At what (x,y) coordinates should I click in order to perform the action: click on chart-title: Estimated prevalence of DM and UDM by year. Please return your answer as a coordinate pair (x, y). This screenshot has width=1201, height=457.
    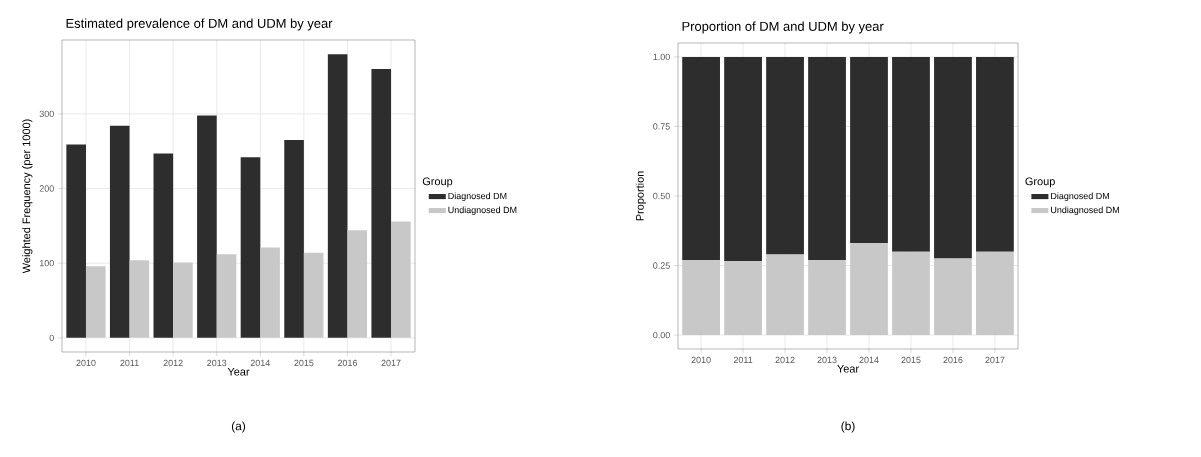
    Looking at the image, I should click on (199, 24).